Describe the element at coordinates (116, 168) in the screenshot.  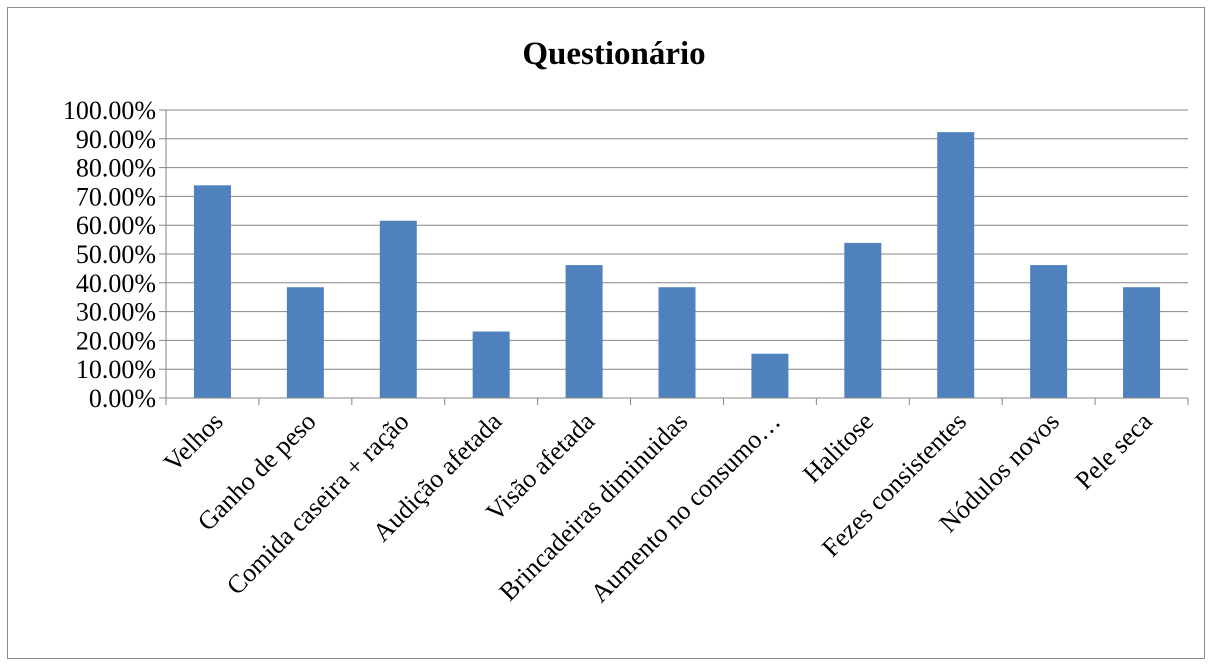
I see `y-tick-label: 80.00%` at that location.